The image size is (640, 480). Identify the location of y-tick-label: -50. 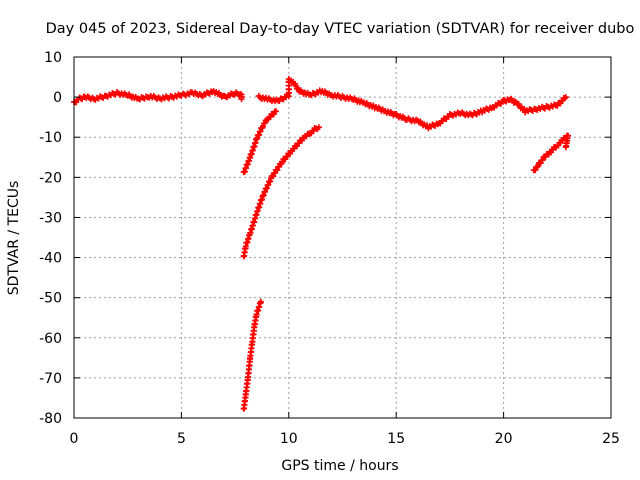
(50, 299).